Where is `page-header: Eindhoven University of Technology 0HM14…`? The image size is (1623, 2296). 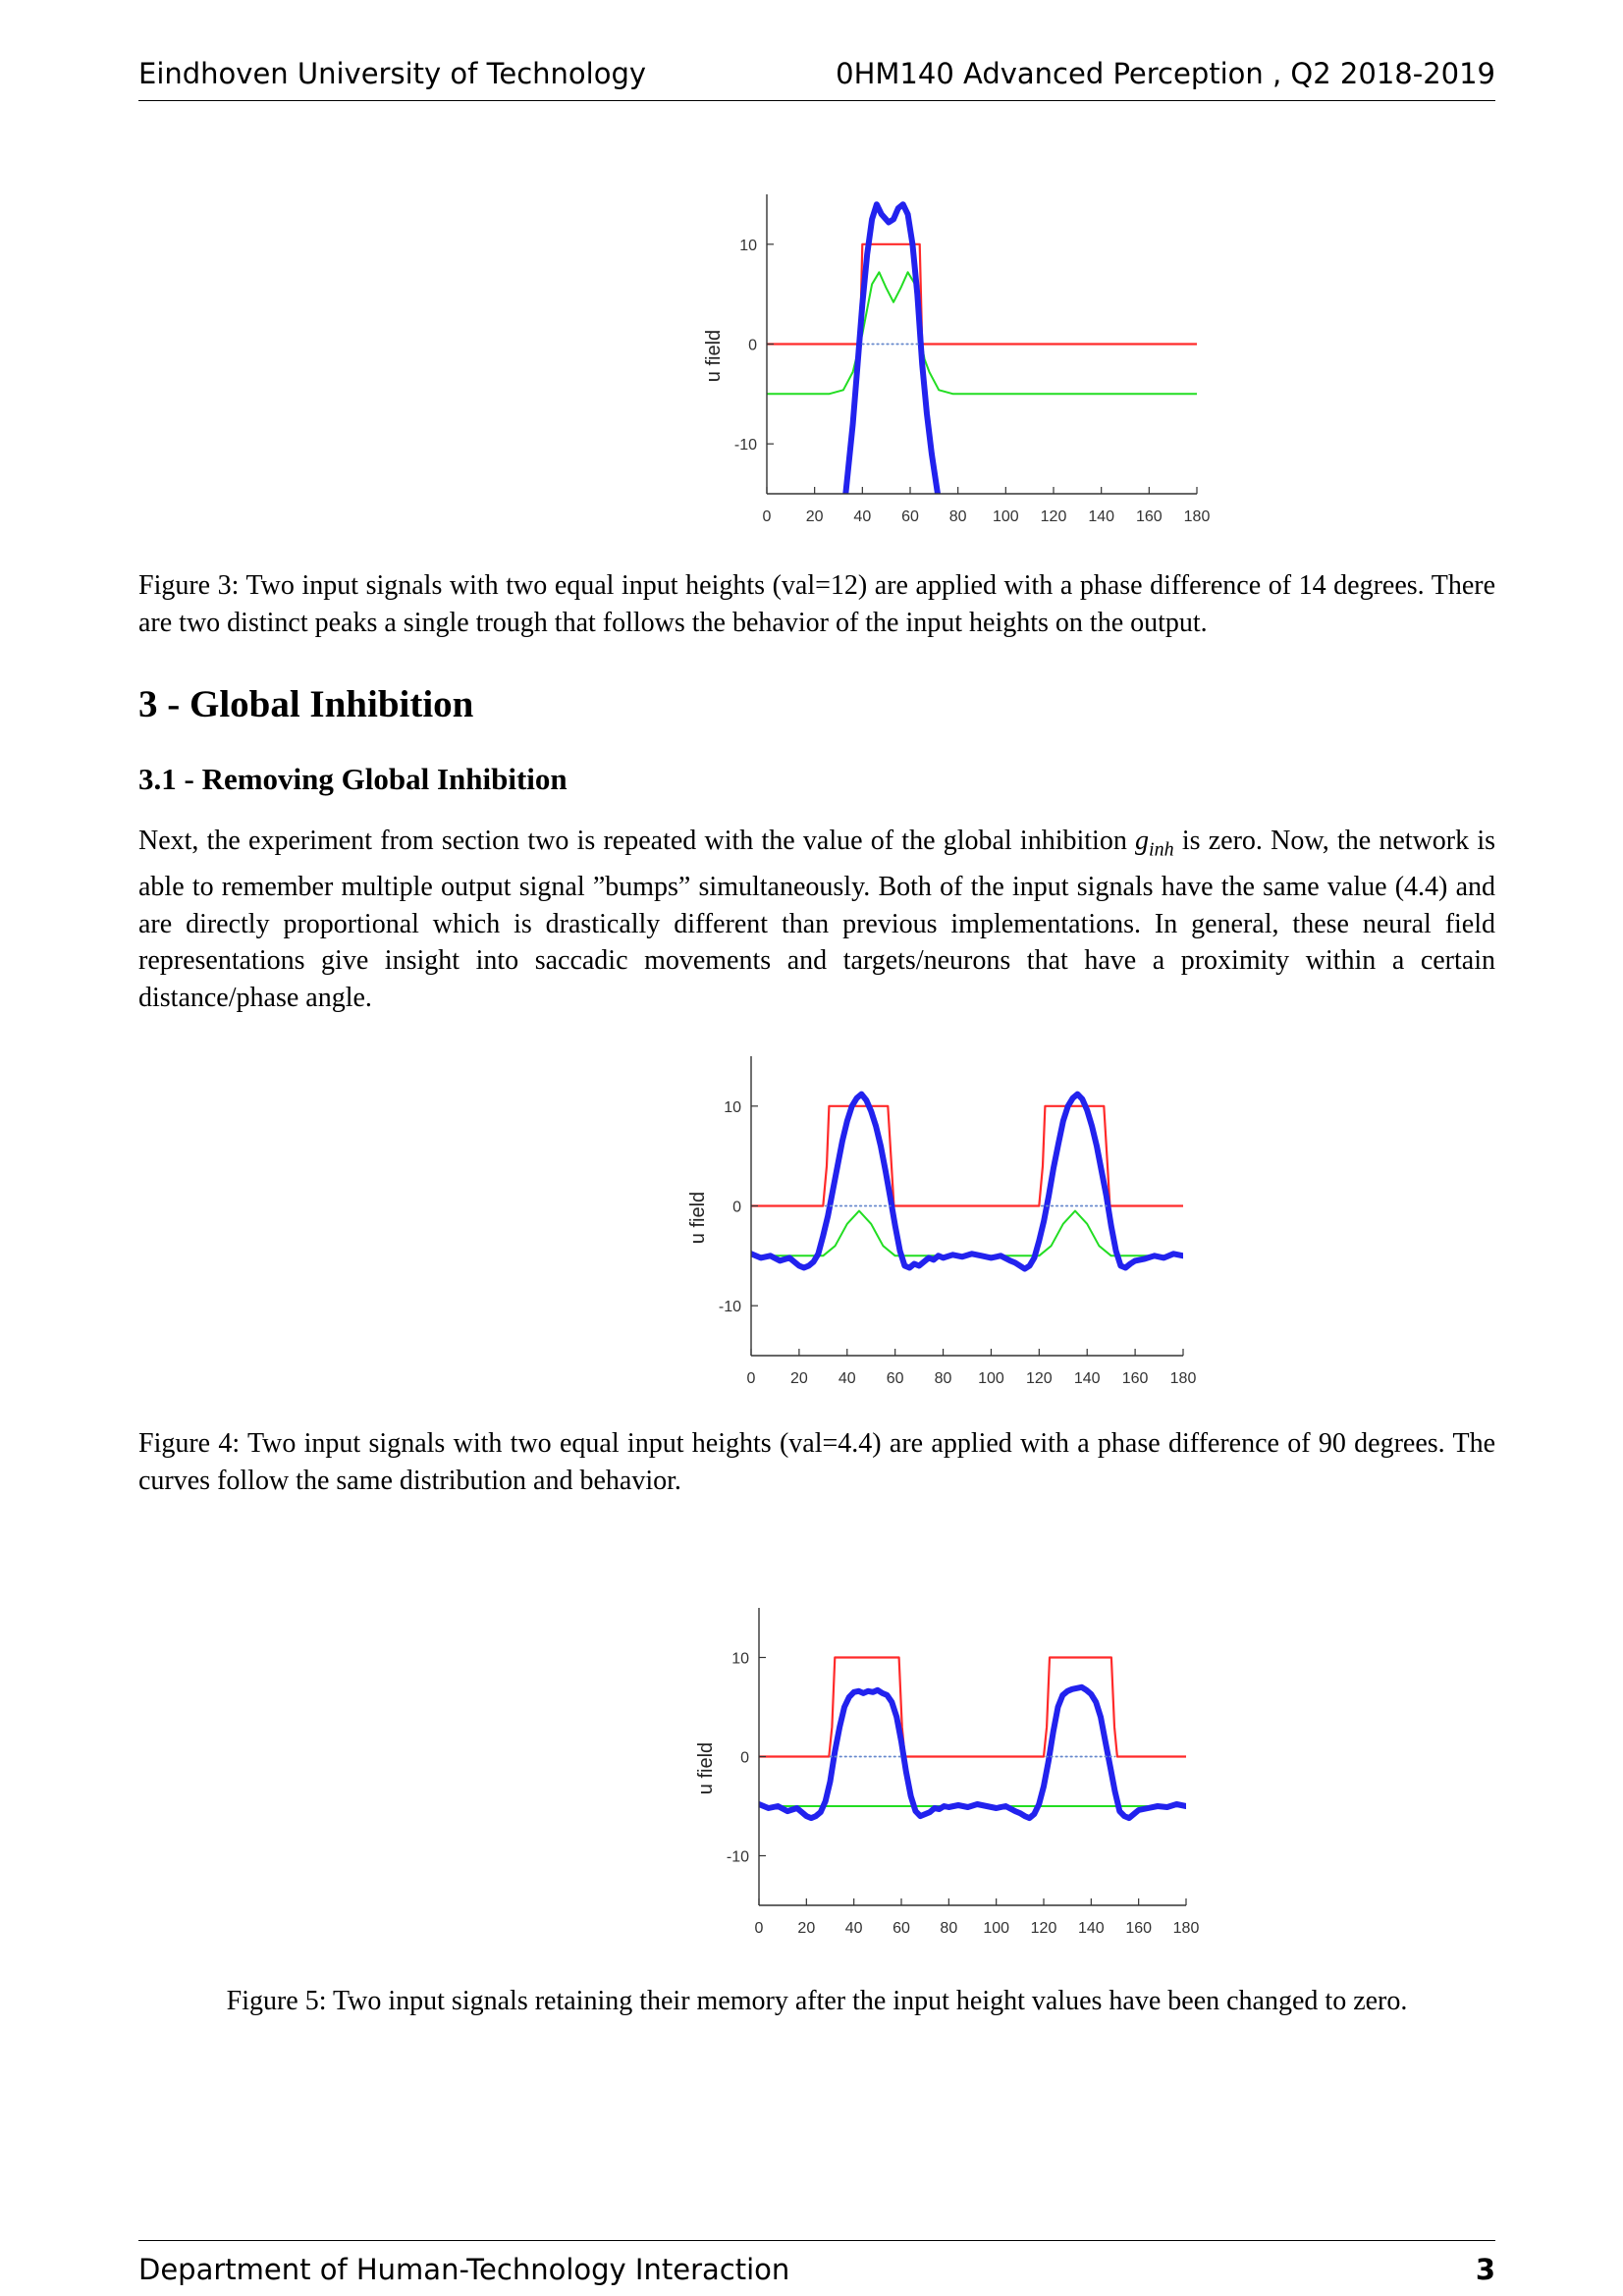 page-header: Eindhoven University of Technology 0HM14… is located at coordinates (816, 78).